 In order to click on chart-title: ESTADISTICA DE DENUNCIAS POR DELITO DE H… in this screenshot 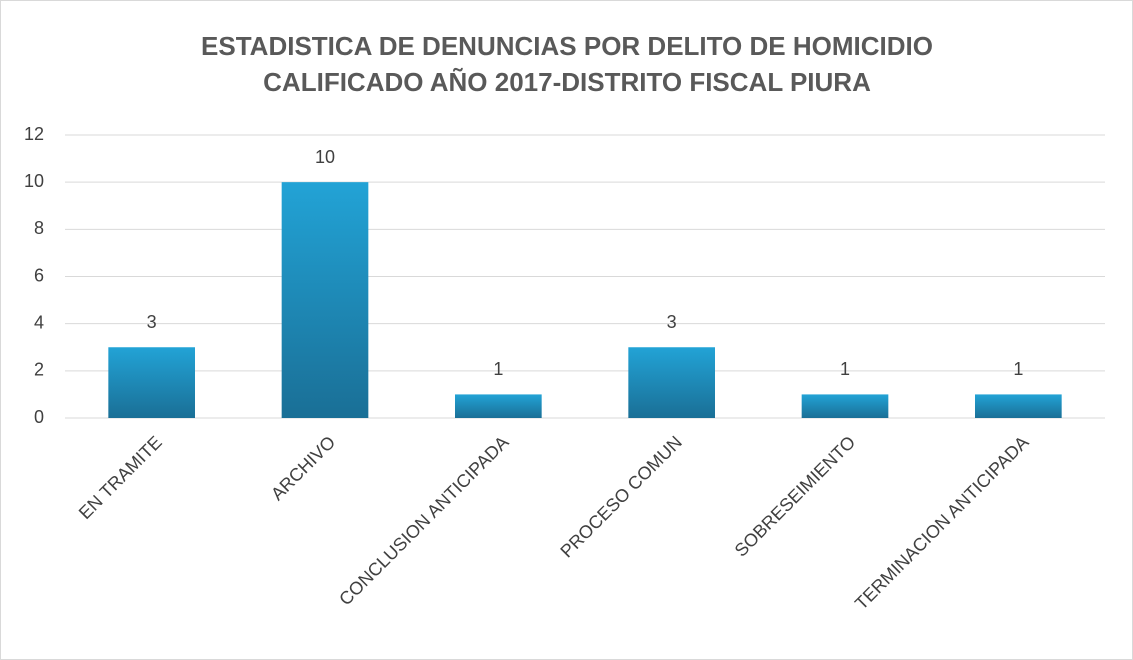, I will do `click(567, 46)`.